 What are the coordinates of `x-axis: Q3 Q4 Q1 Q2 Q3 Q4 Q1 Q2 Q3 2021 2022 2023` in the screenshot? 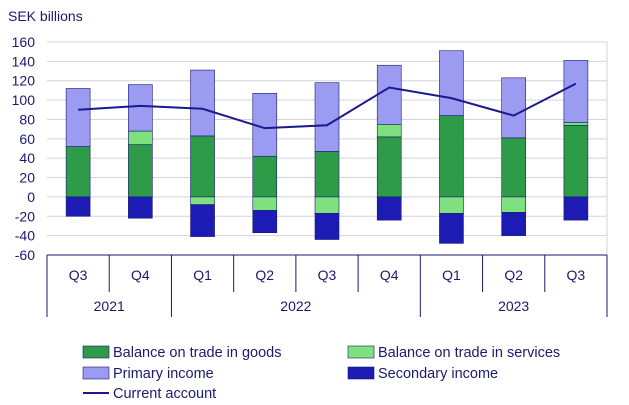 It's located at (327, 285).